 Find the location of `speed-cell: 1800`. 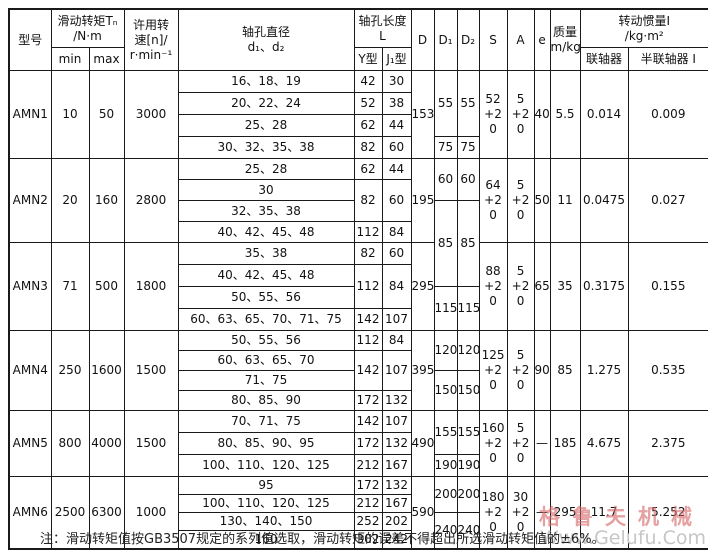

speed-cell: 1800 is located at coordinates (151, 286).